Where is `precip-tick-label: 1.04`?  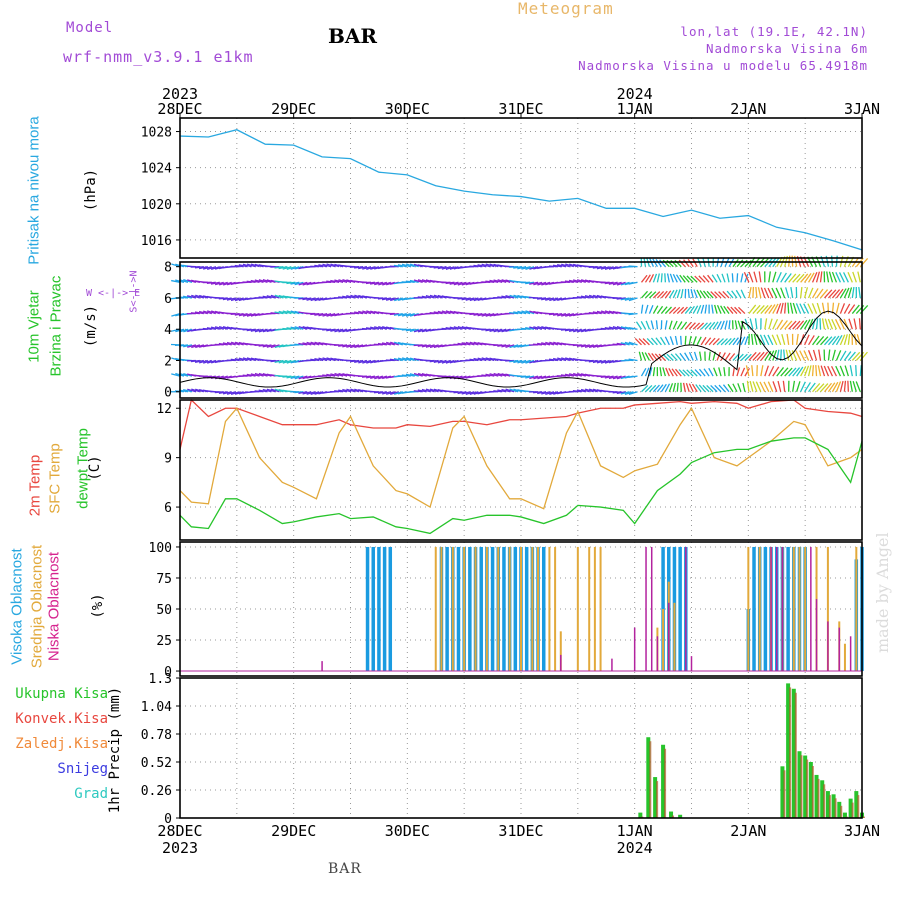 precip-tick-label: 1.04 is located at coordinates (156, 707).